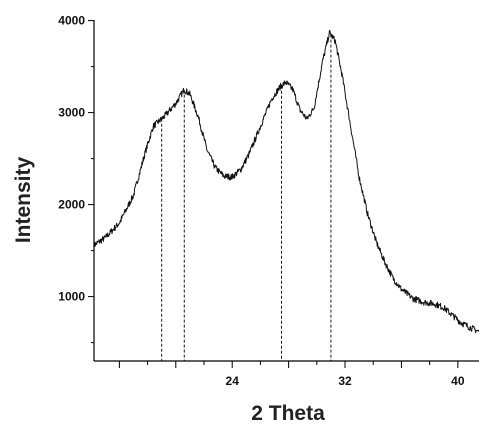 This screenshot has width=479, height=426. What do you see at coordinates (71, 205) in the screenshot?
I see `y-tick-label: 2000` at bounding box center [71, 205].